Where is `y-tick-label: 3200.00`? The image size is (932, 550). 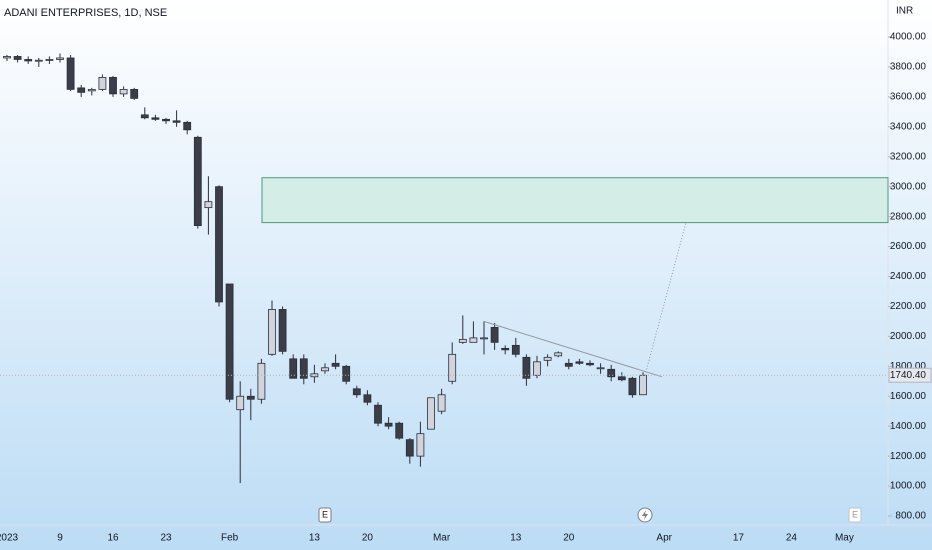 y-tick-label: 3200.00 is located at coordinates (908, 156).